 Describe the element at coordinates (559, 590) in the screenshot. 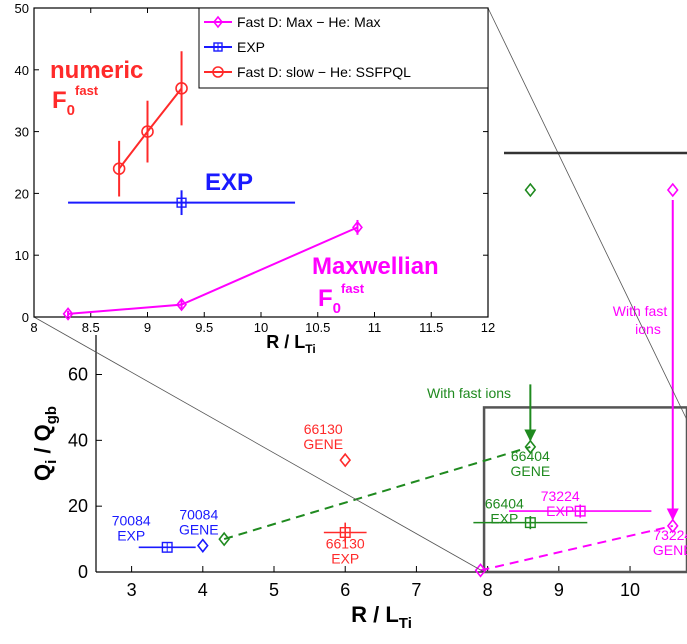

I see `main-x-tick-label: 9` at that location.